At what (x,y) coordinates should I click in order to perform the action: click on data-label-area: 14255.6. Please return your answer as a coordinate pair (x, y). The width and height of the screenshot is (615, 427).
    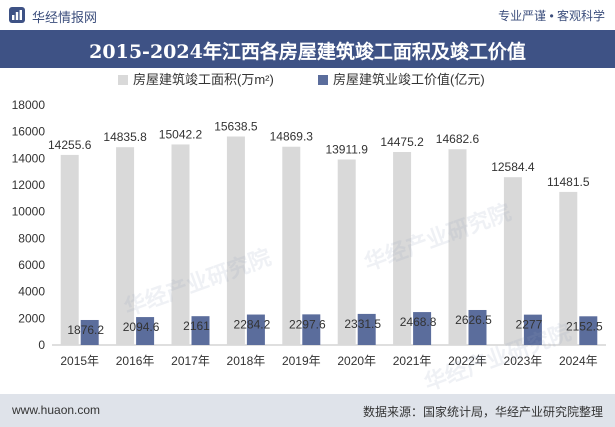
    Looking at the image, I should click on (70, 145).